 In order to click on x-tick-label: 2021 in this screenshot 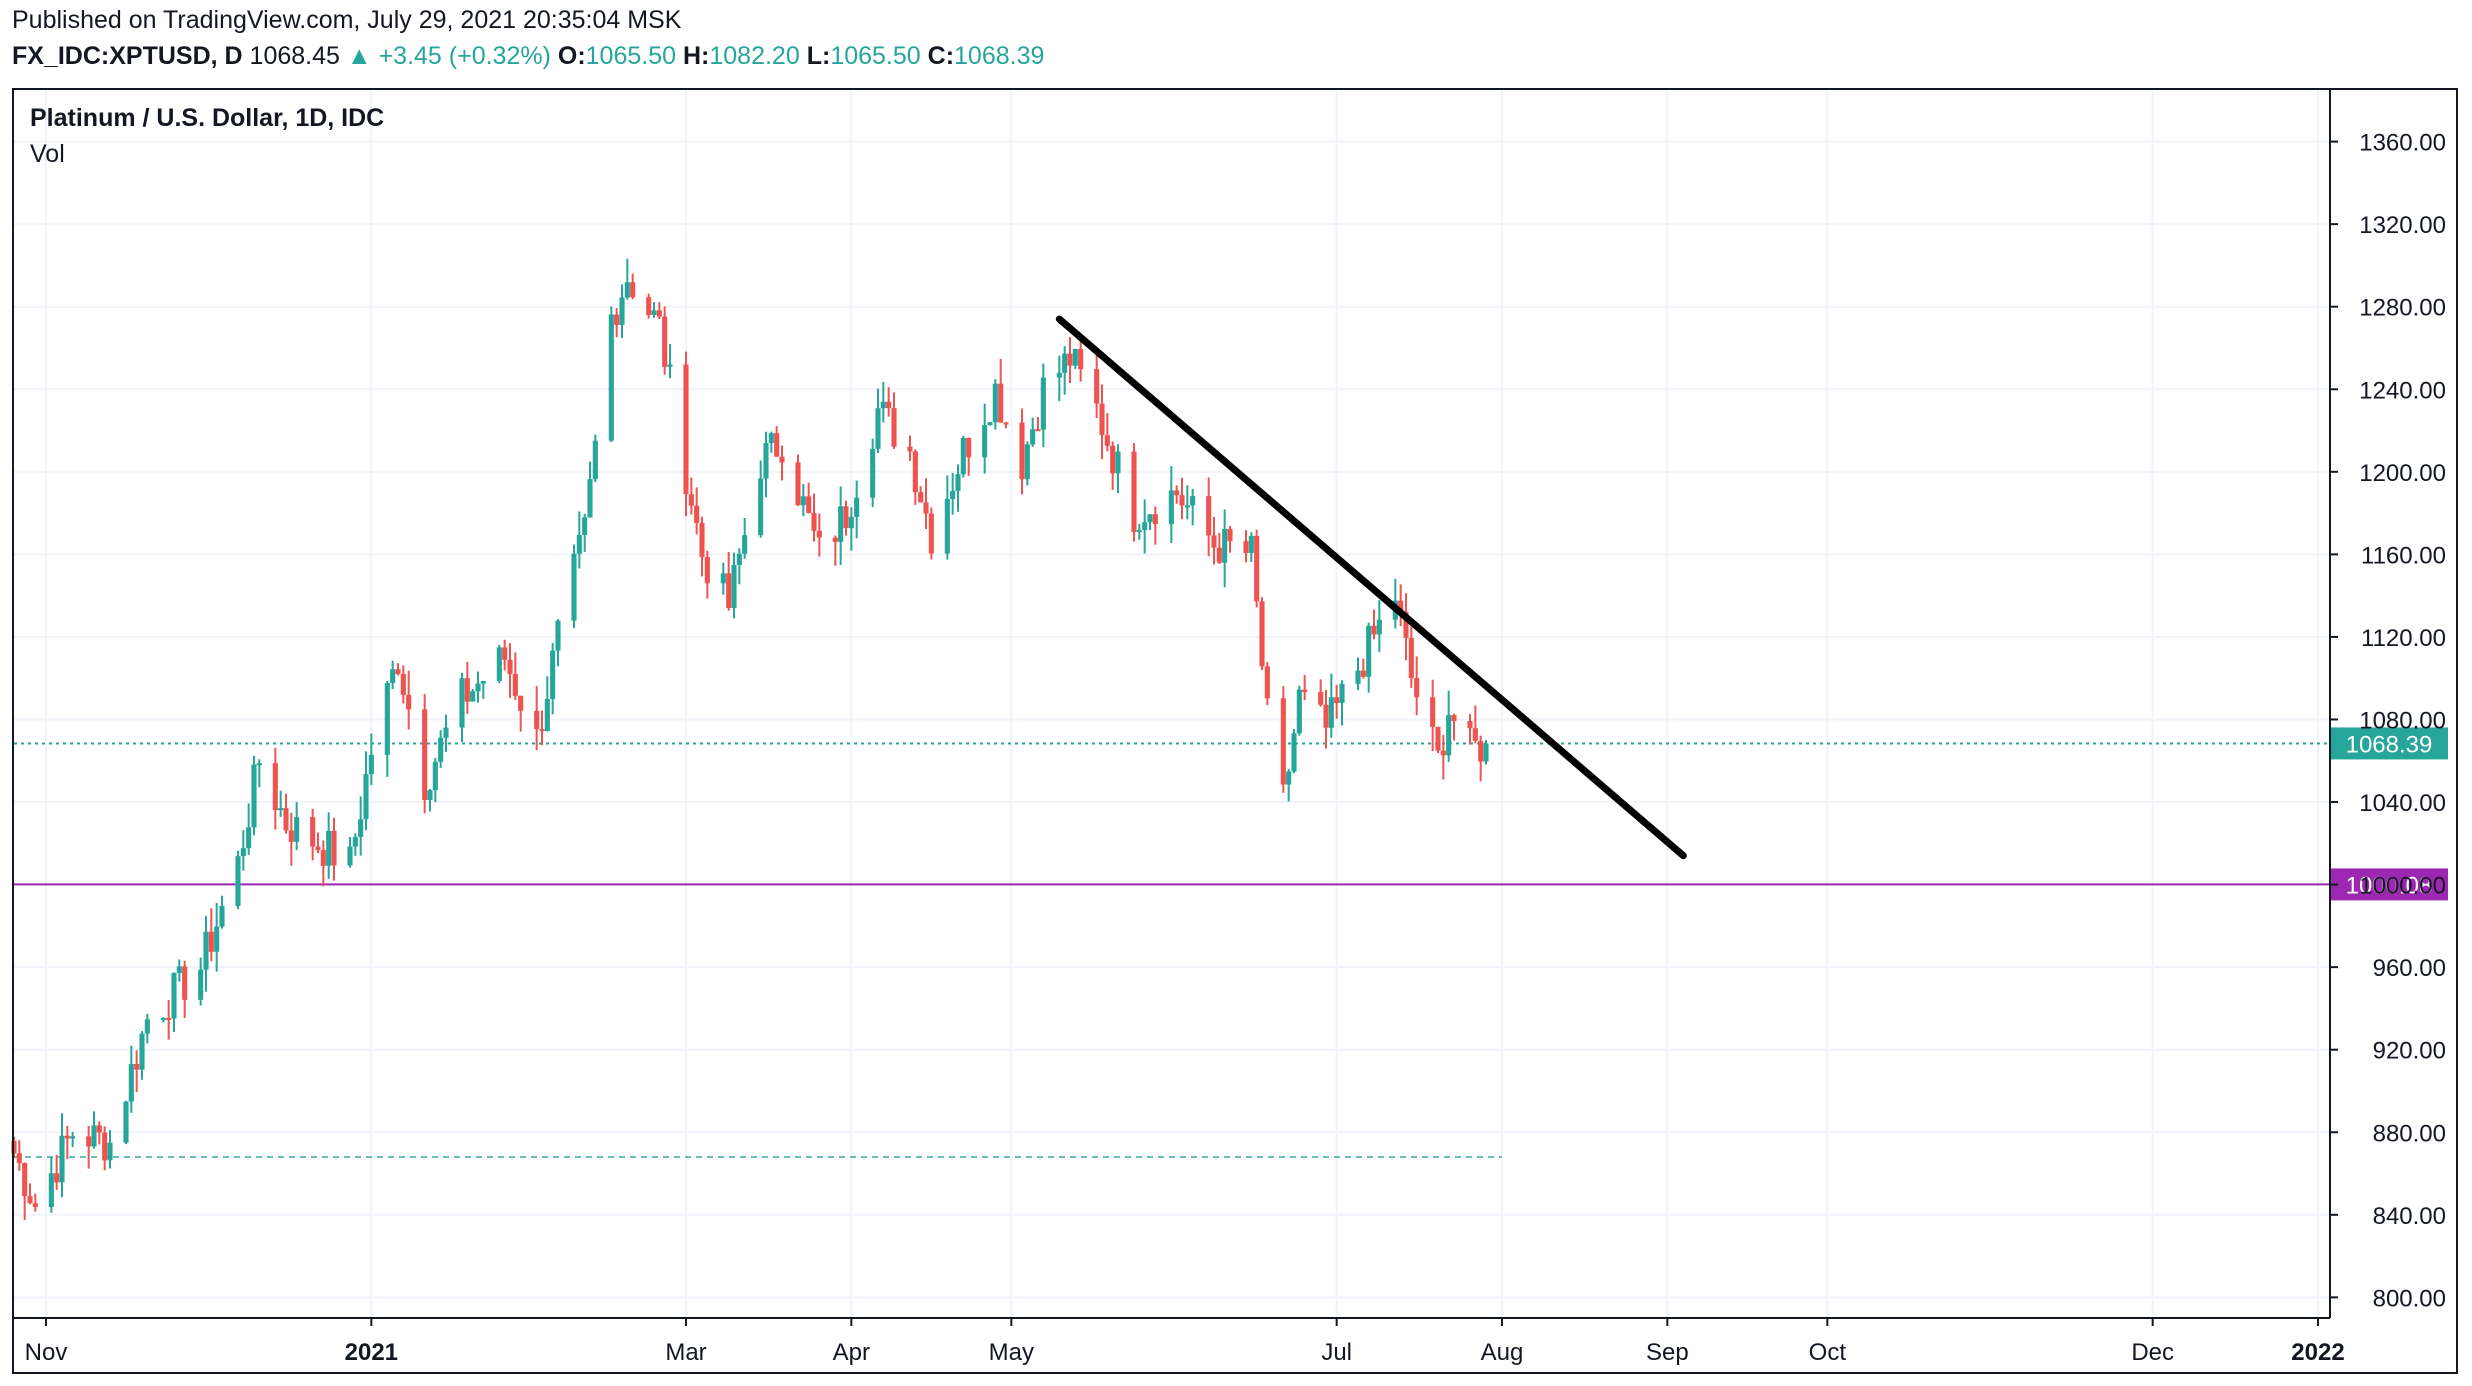, I will do `click(371, 1352)`.